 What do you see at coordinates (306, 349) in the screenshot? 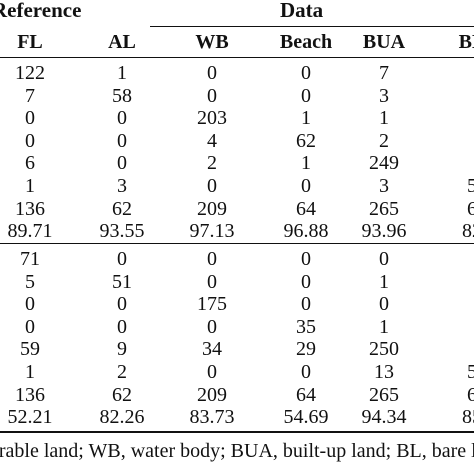
I see `table-cell: 29` at bounding box center [306, 349].